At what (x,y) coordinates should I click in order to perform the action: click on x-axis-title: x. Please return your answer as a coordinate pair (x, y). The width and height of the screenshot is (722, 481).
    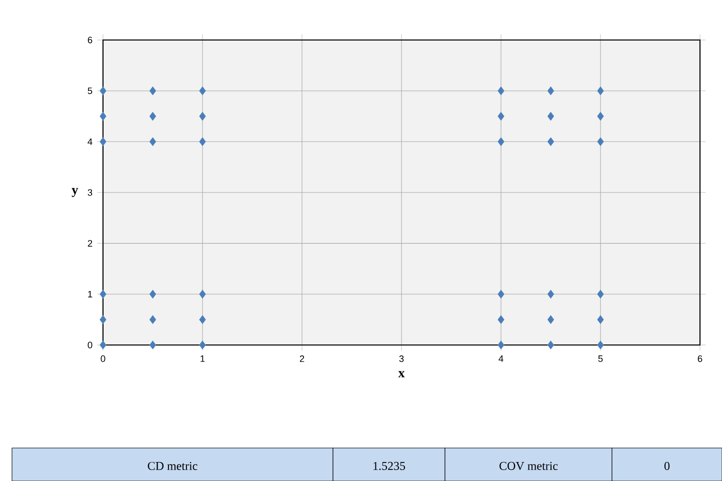
    Looking at the image, I should click on (401, 374).